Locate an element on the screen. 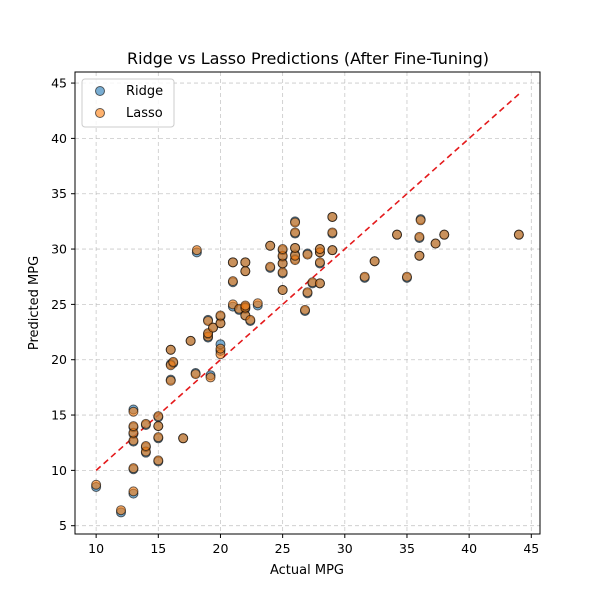  legend: Ridge Lasso is located at coordinates (128, 103).